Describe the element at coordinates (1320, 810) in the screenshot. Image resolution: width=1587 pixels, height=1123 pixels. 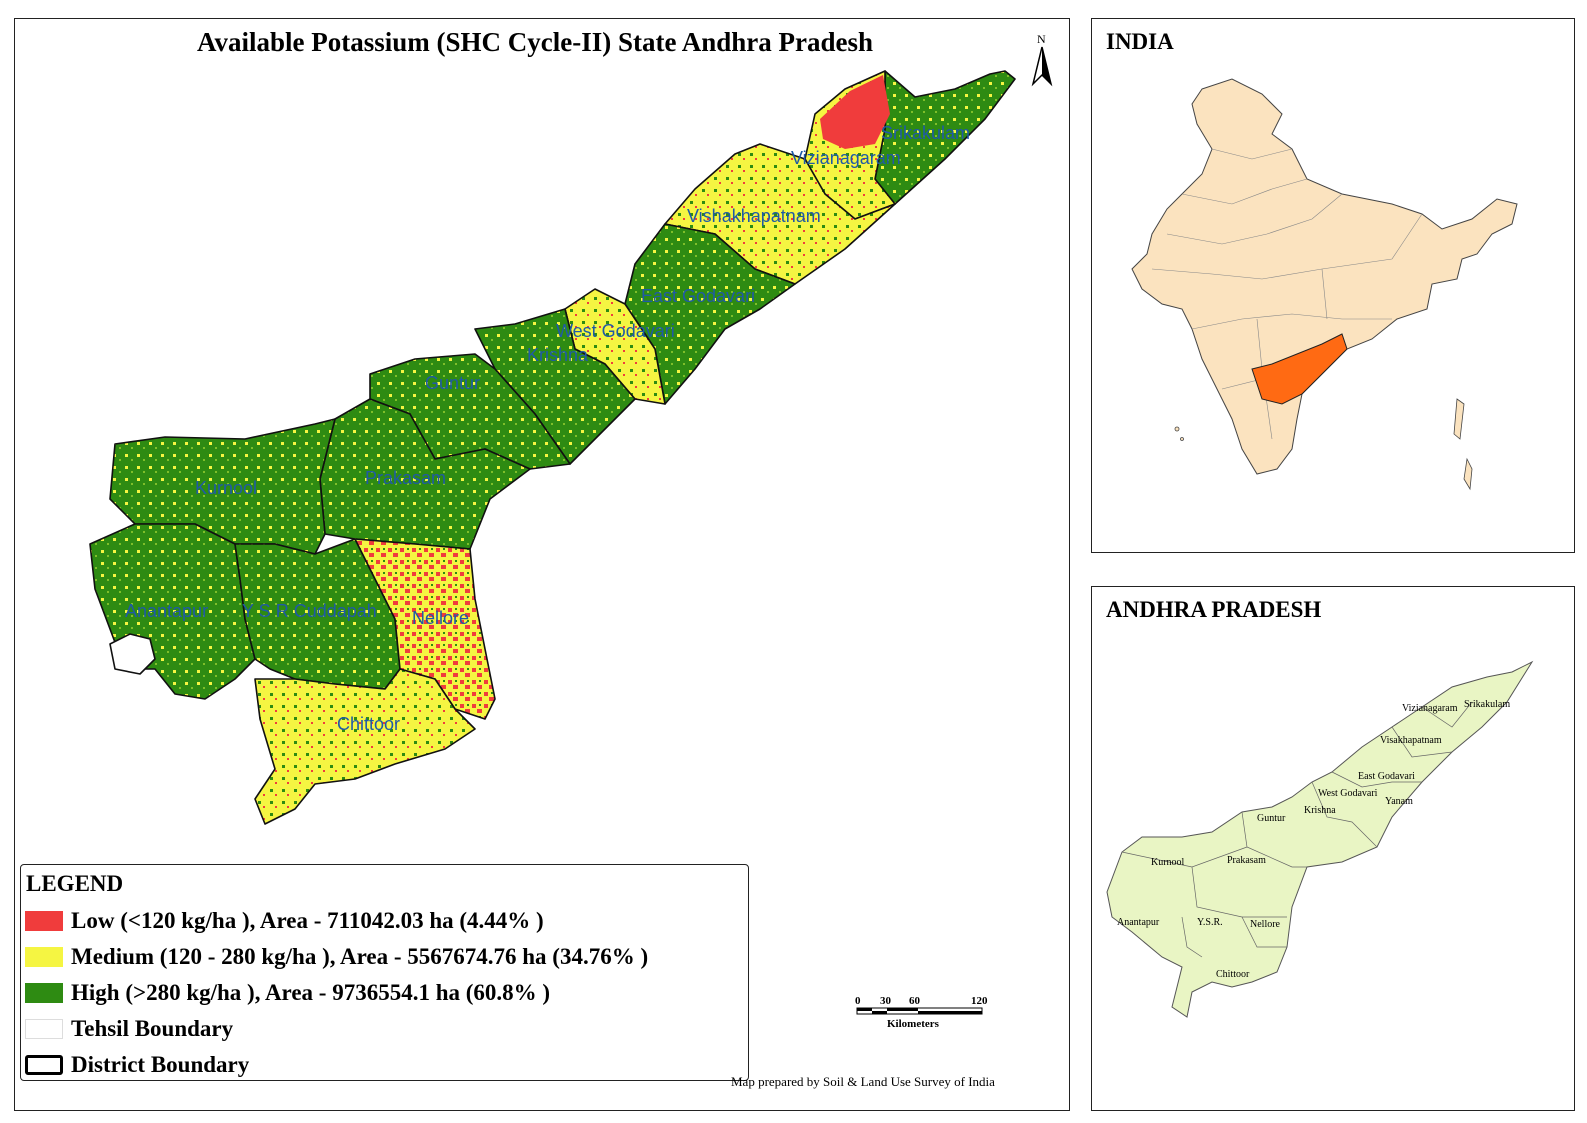
I see `ap-inset-label-krishna: Krishna` at that location.